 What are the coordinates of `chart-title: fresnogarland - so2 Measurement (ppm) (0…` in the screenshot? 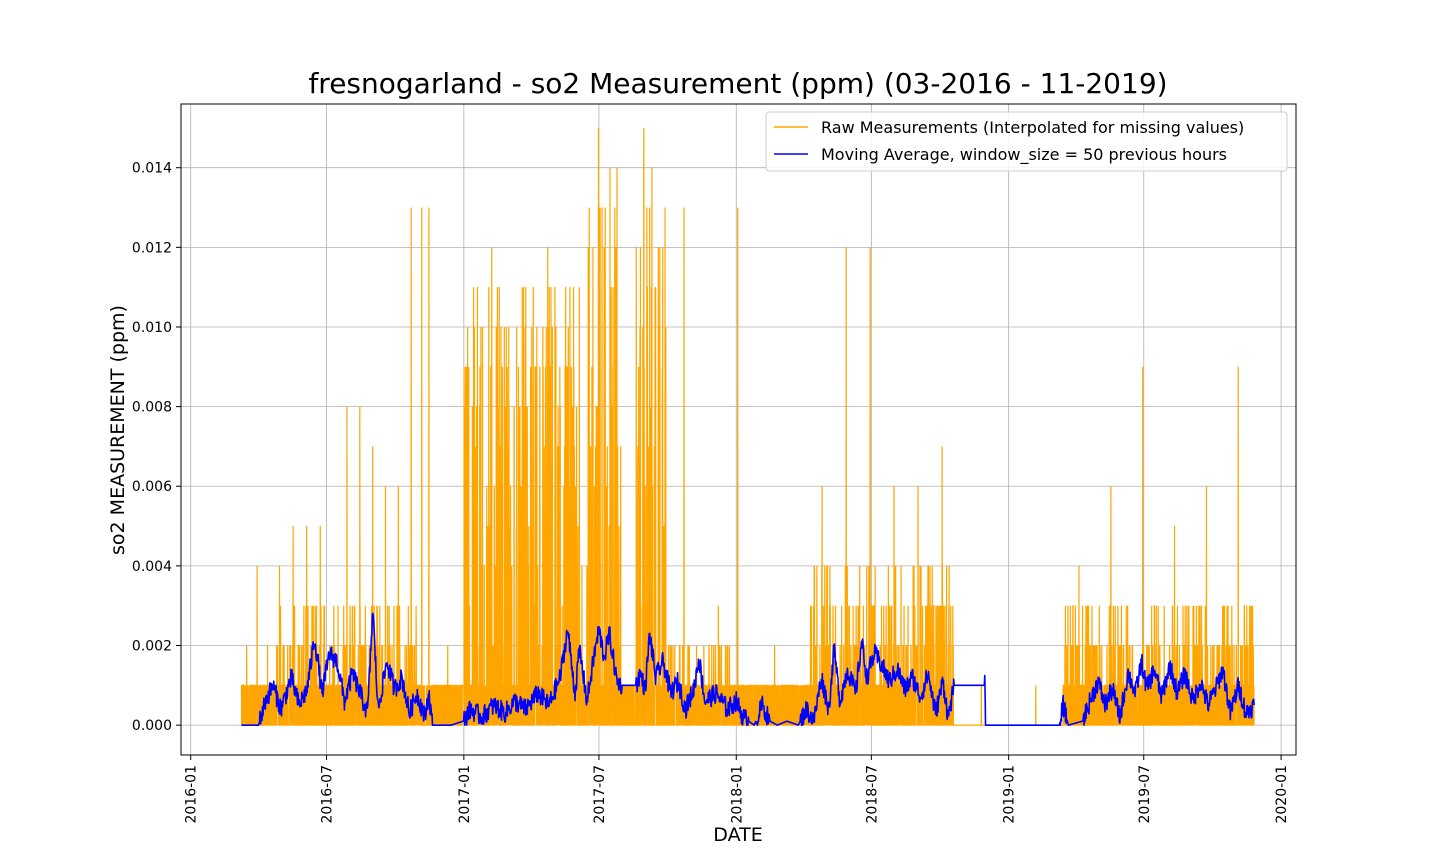 It's located at (737, 83).